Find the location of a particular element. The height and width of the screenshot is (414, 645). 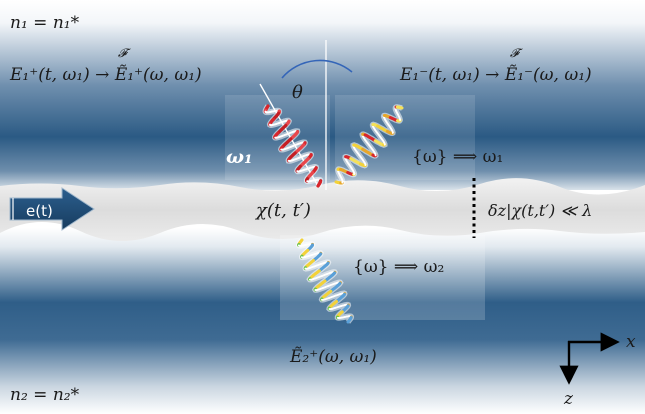

thickness-condition-label: δz|χ(t,t′) ≪ λ is located at coordinates (540, 210).